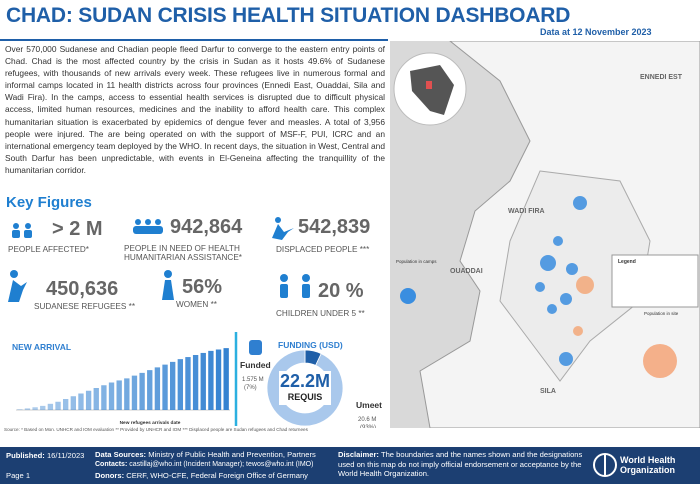 The height and width of the screenshot is (484, 700). I want to click on center-label: REQUIS, so click(305, 397).